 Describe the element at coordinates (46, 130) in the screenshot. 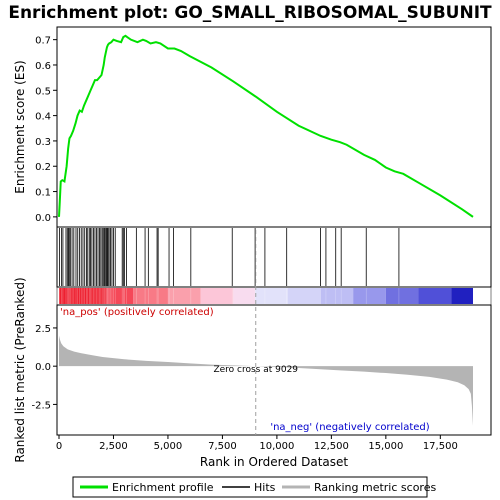

I see `es-y-axis: 0.0 0.1 0.2 0.3 0.4 0.5 0.6 0.7` at that location.